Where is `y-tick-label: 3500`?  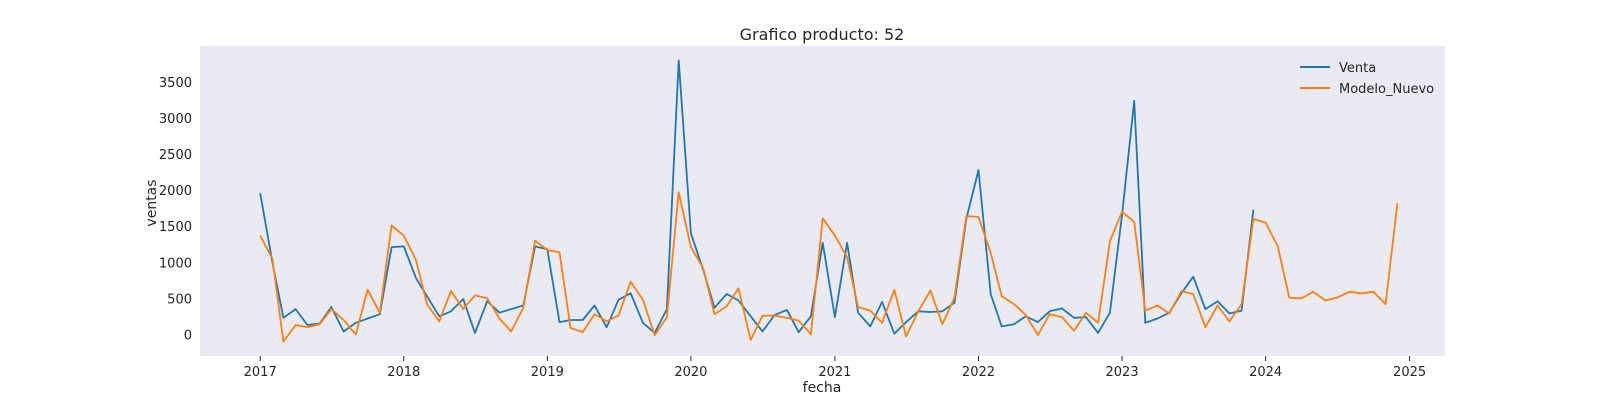
y-tick-label: 3500 is located at coordinates (175, 83).